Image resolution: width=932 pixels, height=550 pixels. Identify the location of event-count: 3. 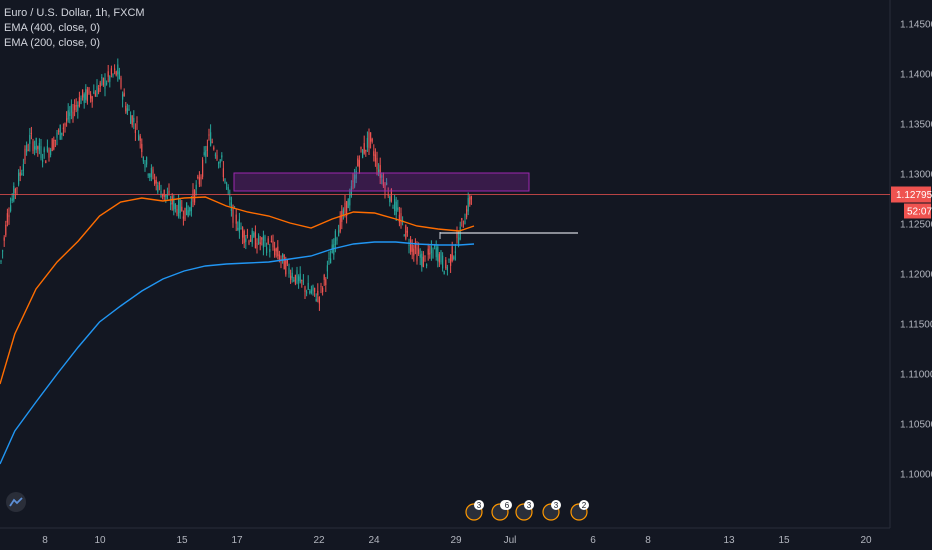
(479, 505).